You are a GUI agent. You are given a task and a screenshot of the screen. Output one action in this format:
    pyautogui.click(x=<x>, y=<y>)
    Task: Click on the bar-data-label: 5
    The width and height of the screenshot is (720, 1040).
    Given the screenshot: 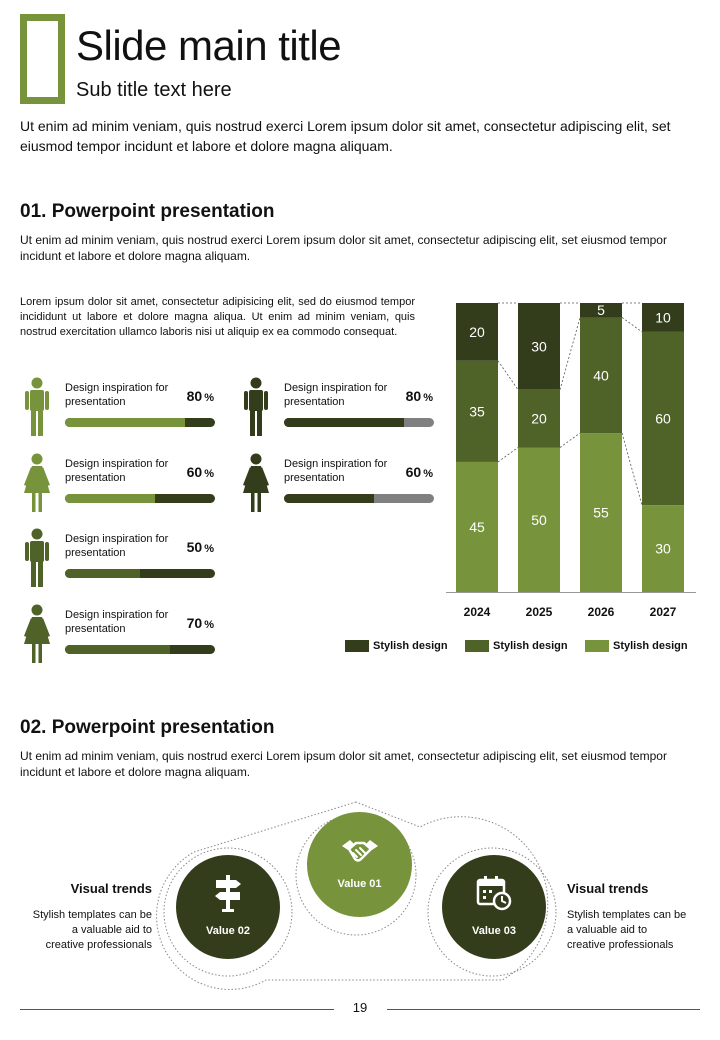 What is the action you would take?
    pyautogui.click(x=601, y=310)
    